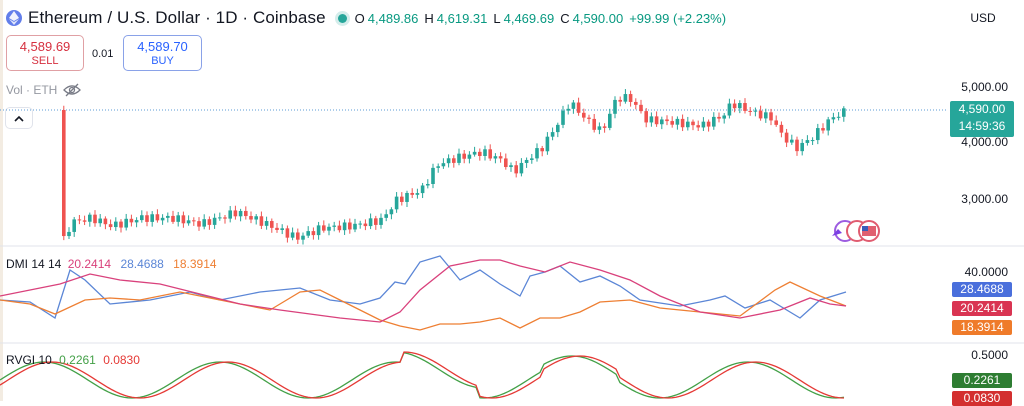 Image resolution: width=1024 pixels, height=406 pixels. I want to click on collapse-legend-button, so click(19, 118).